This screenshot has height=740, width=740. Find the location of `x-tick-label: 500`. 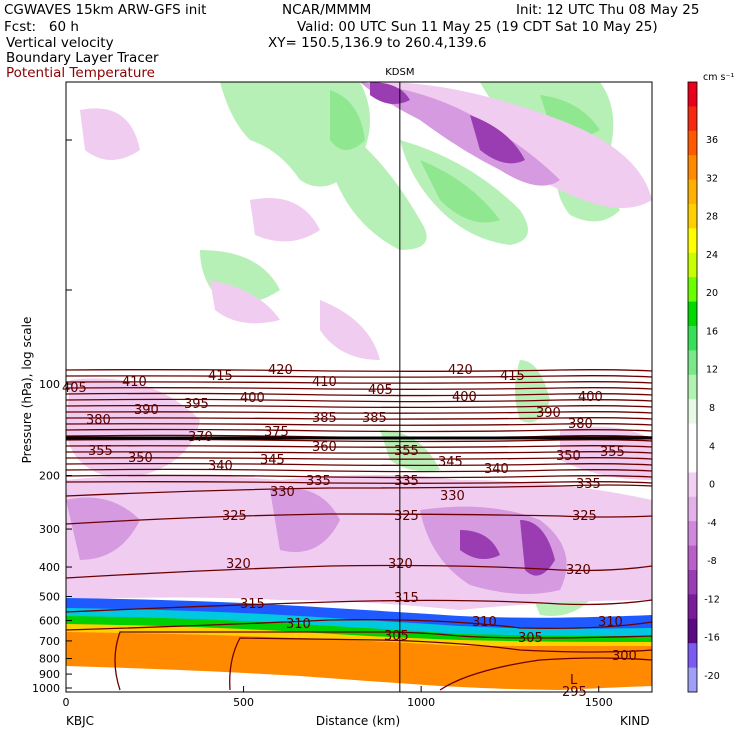

x-tick-label: 500 is located at coordinates (243, 702).